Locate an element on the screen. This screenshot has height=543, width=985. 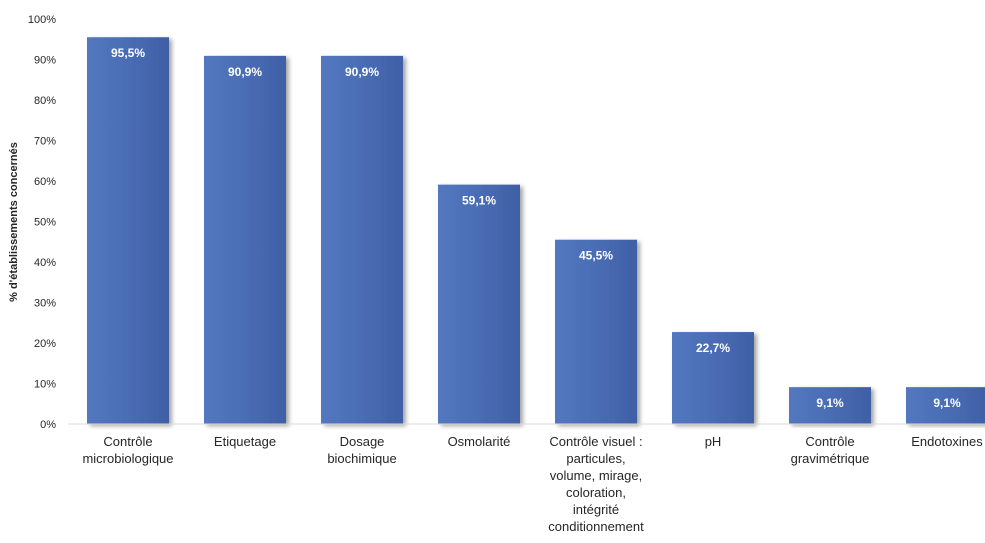
data-label: 95,5% is located at coordinates (128, 53).